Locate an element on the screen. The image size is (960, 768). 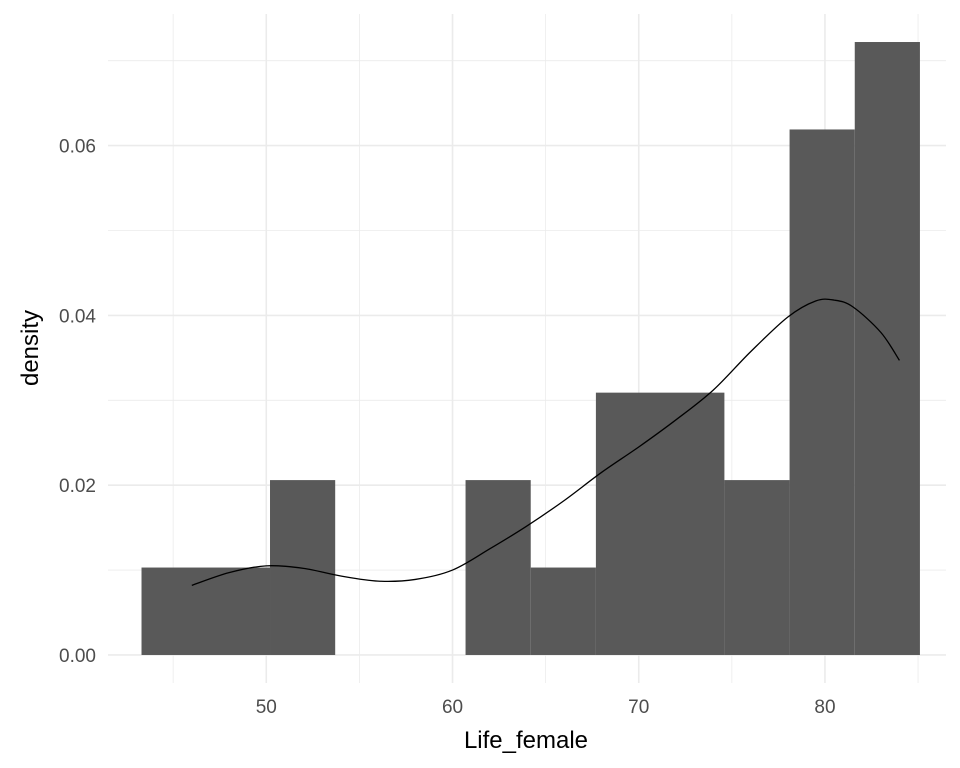
y-tick-label: 0.00 is located at coordinates (77, 656).